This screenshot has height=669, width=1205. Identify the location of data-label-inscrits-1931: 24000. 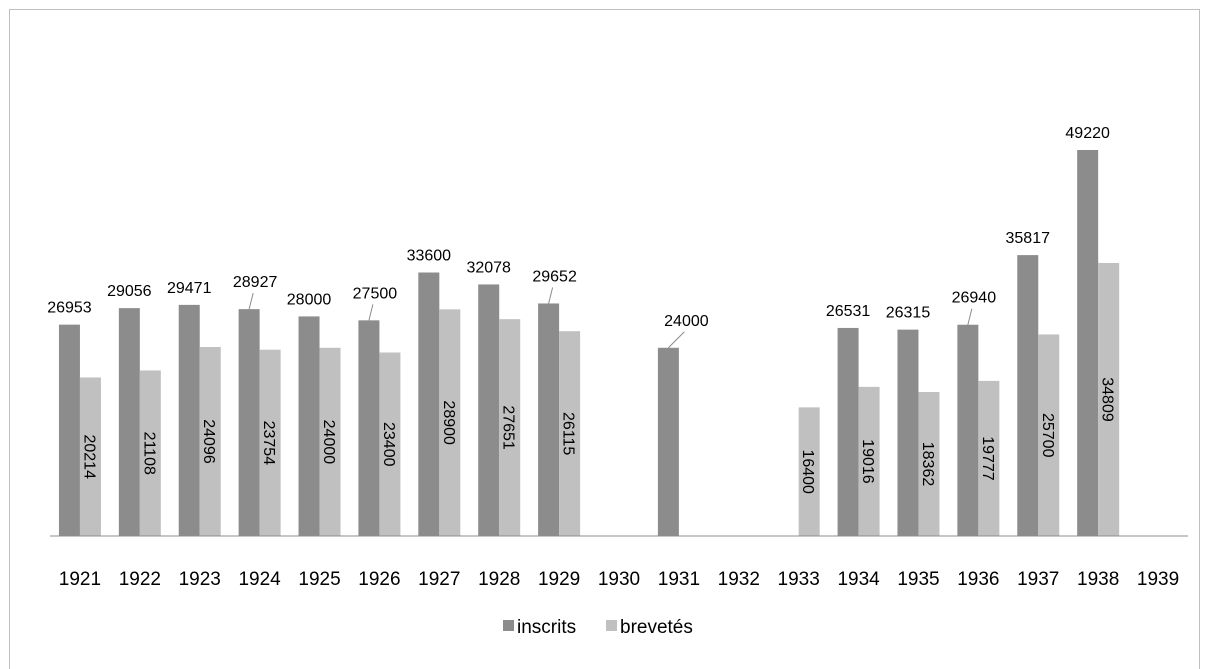
(686, 321).